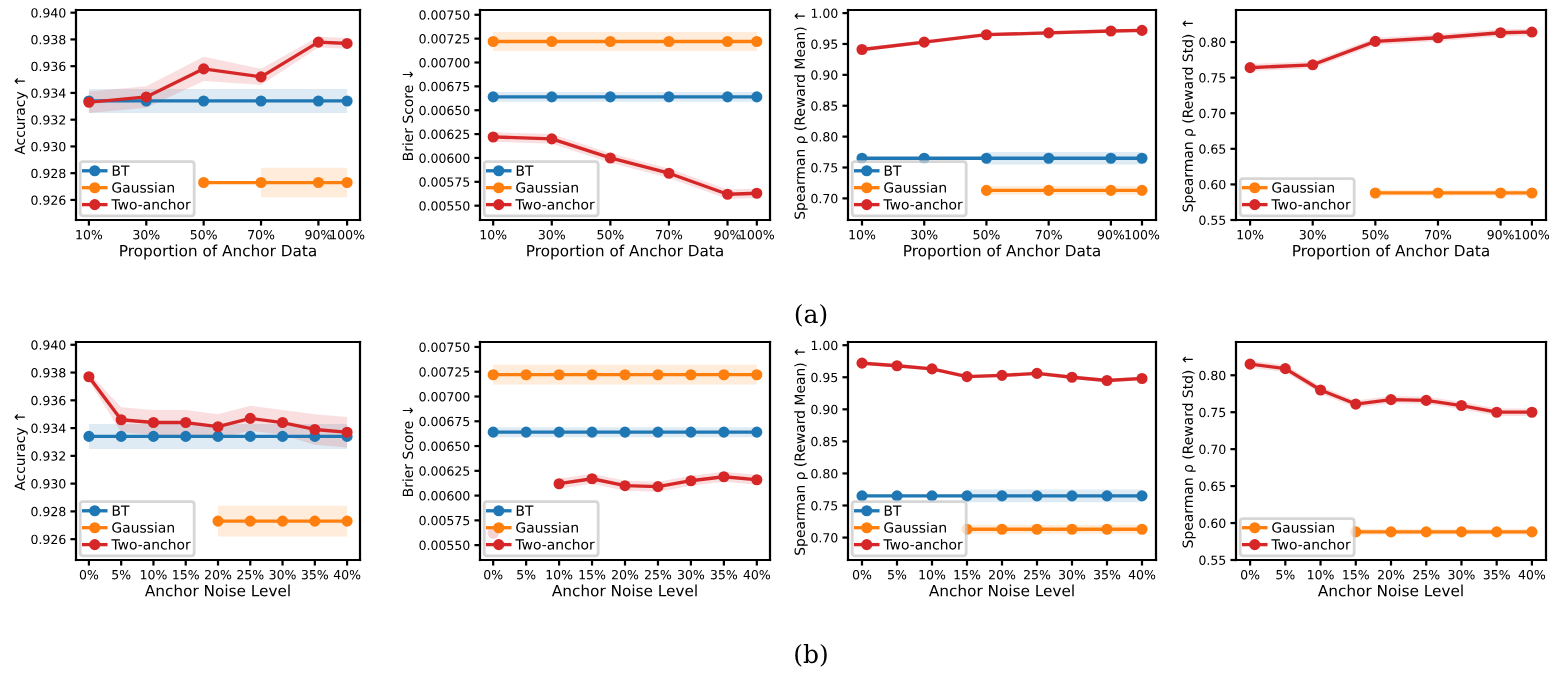 The image size is (1562, 674). Describe the element at coordinates (811, 315) in the screenshot. I see `text: (a)` at that location.